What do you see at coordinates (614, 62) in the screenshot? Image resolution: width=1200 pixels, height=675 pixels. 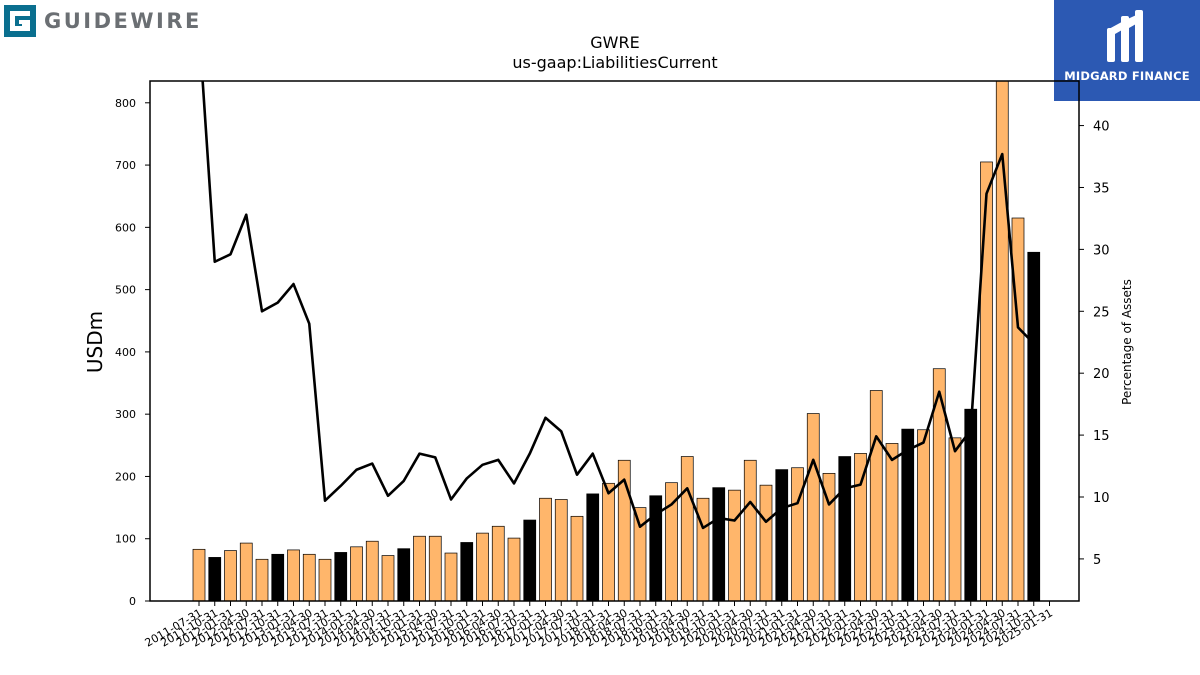 I see `chart-subtitle: us-gaap:LiabilitiesCurrent` at bounding box center [614, 62].